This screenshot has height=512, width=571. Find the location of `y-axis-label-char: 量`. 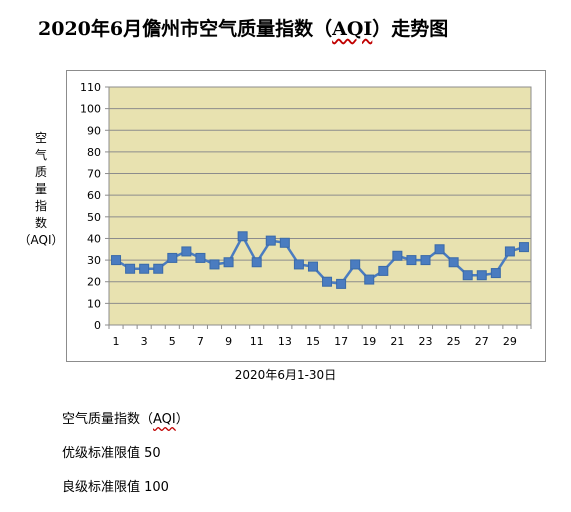

y-axis-label-char: 量 is located at coordinates (40, 189).